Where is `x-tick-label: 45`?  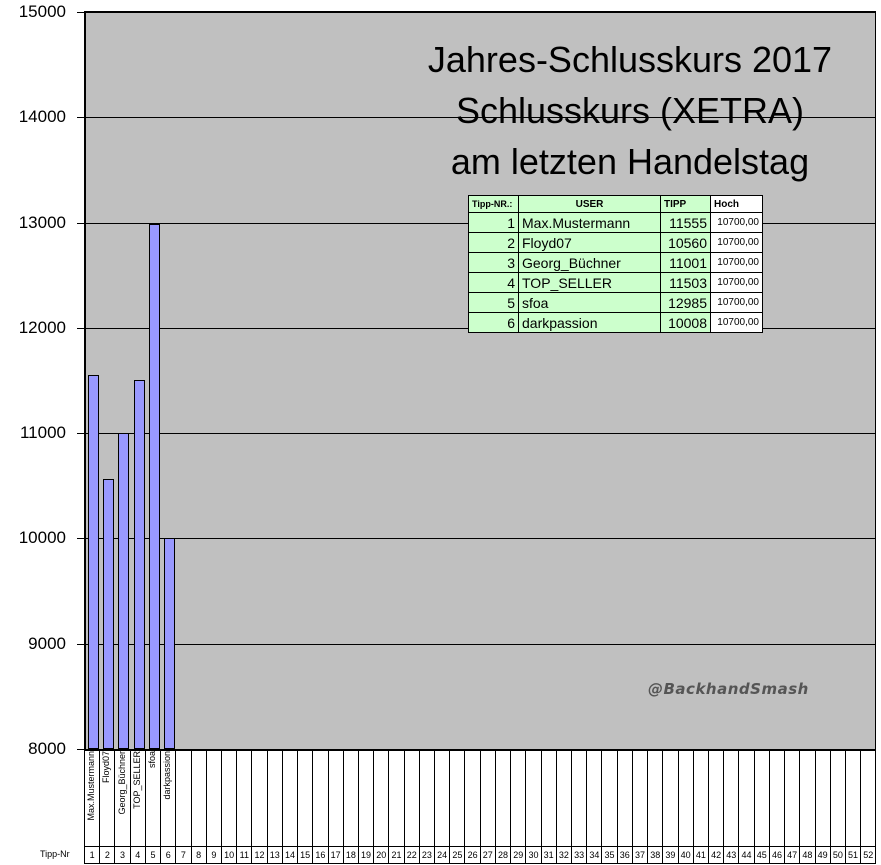 x-tick-label: 45 is located at coordinates (762, 855).